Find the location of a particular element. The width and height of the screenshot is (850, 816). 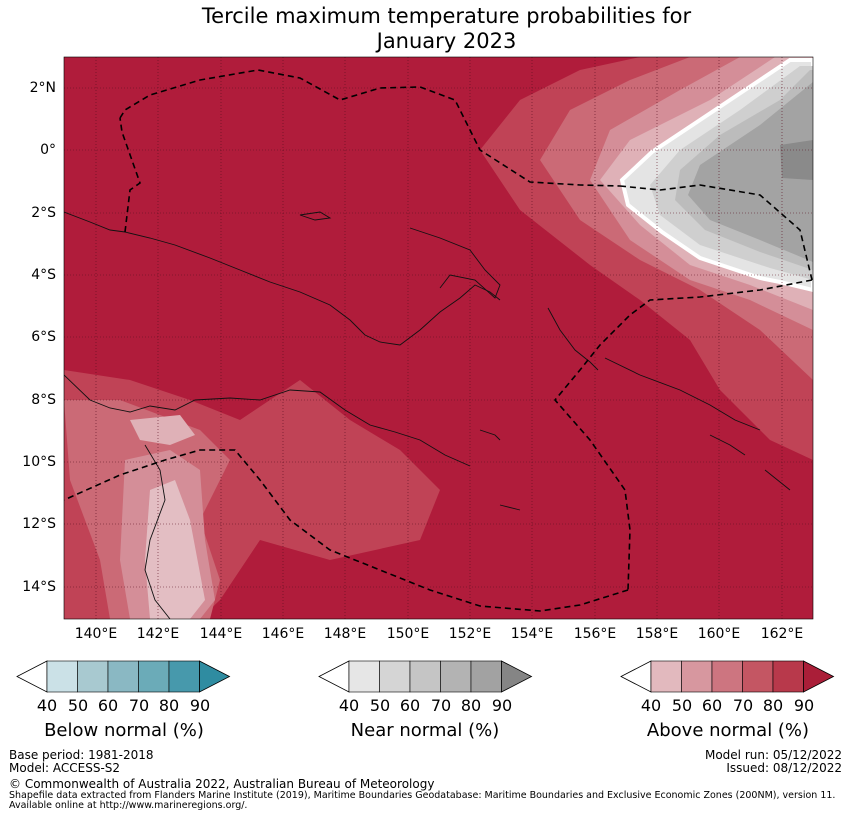

below-tick-80: 80 is located at coordinates (169, 705).